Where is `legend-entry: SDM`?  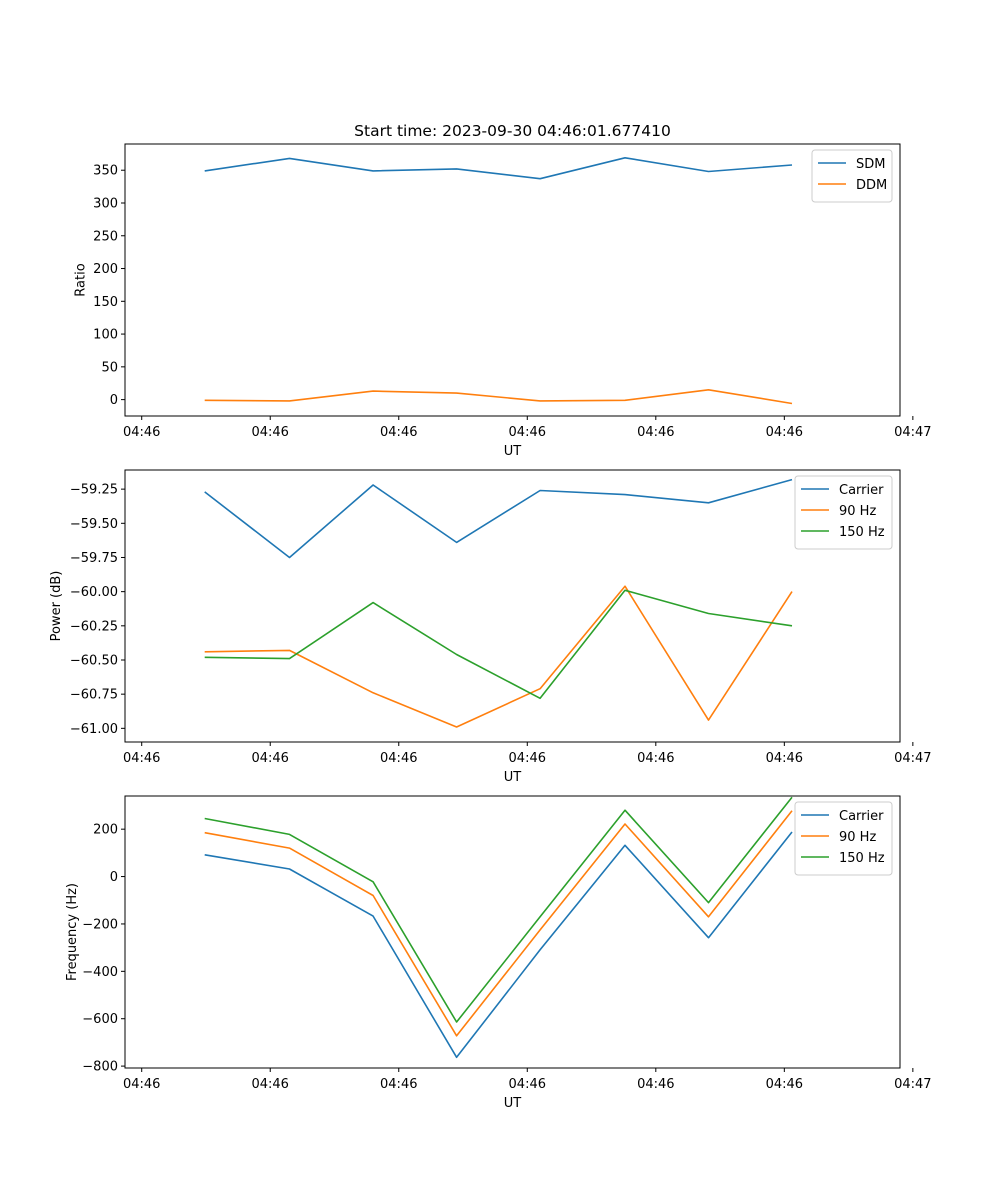 legend-entry: SDM is located at coordinates (870, 164).